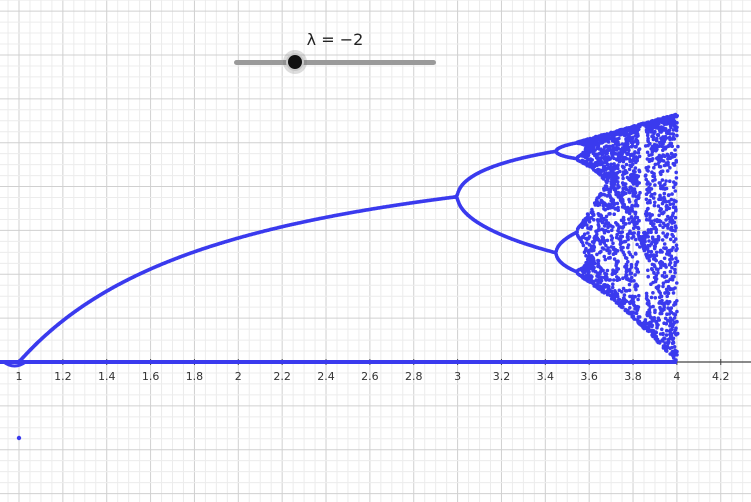 Image resolution: width=751 pixels, height=502 pixels. I want to click on x-tick-label: 2, so click(238, 376).